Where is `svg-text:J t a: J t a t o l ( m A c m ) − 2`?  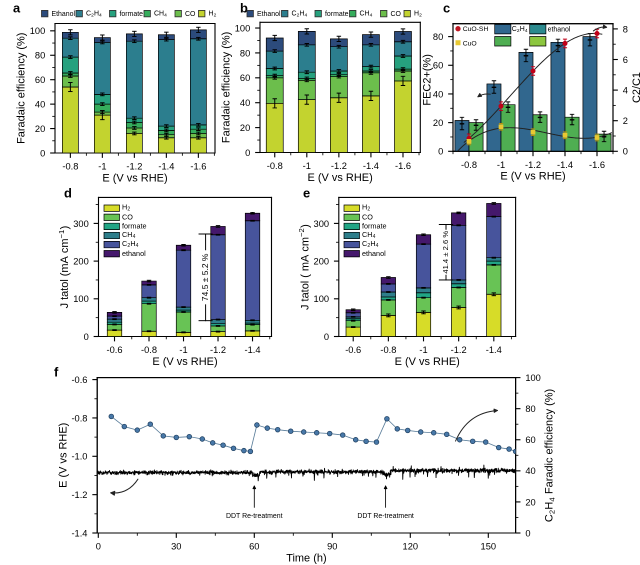
svg-text:J t a: J t a t o l ( m A c m ) − 2 is located at coordinates (298, 264).